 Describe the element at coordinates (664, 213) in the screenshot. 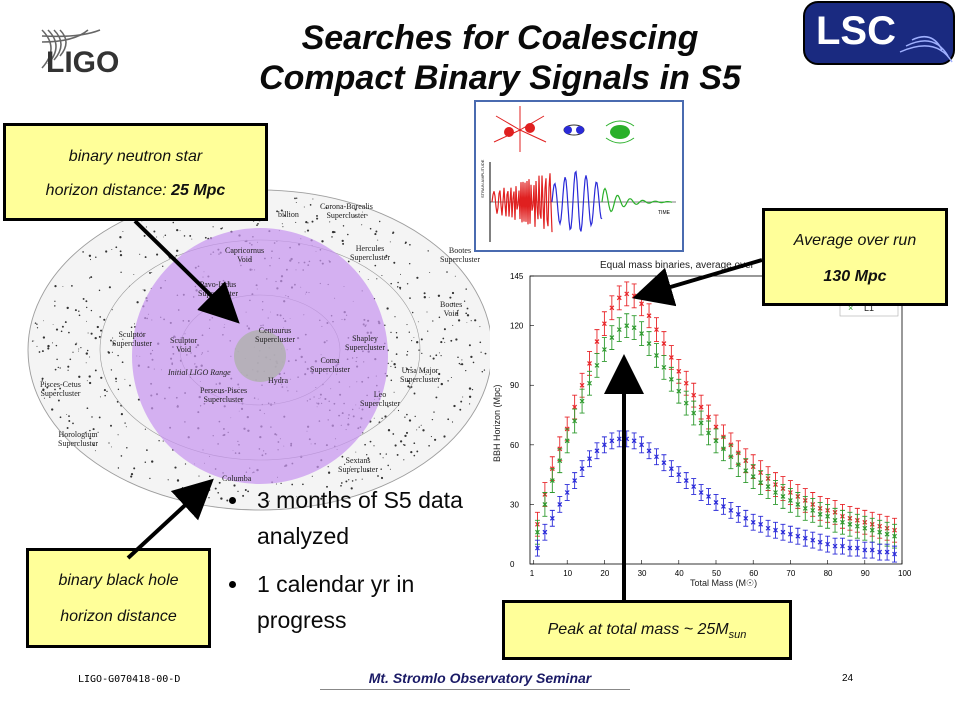

I see `svg-text: TIME` at that location.